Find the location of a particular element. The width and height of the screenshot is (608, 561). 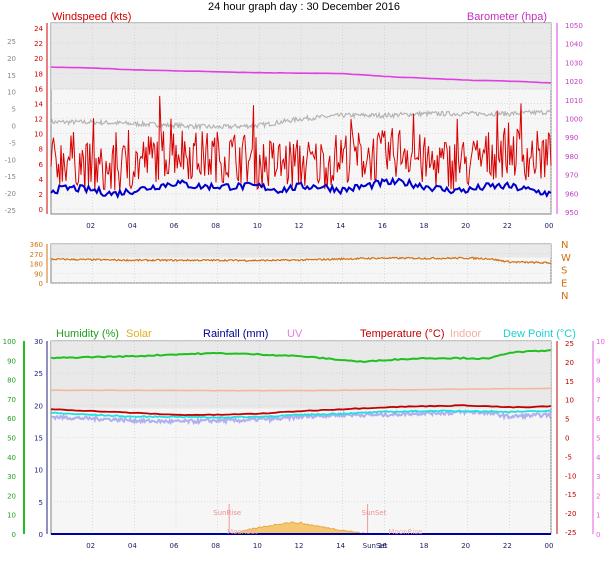

p3-far-left-tick: 40 is located at coordinates (11, 458).